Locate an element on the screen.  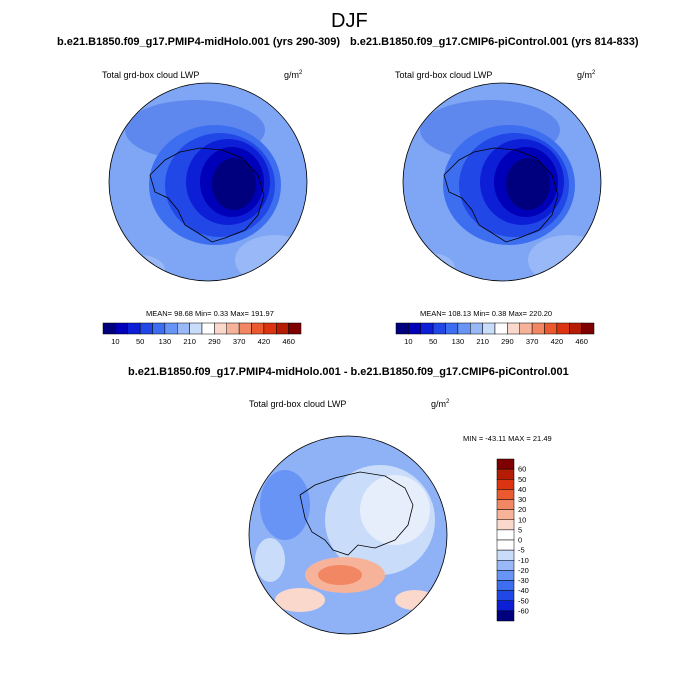
panel-right-variable: Total grd-box cloud LWP is located at coordinates (444, 75).